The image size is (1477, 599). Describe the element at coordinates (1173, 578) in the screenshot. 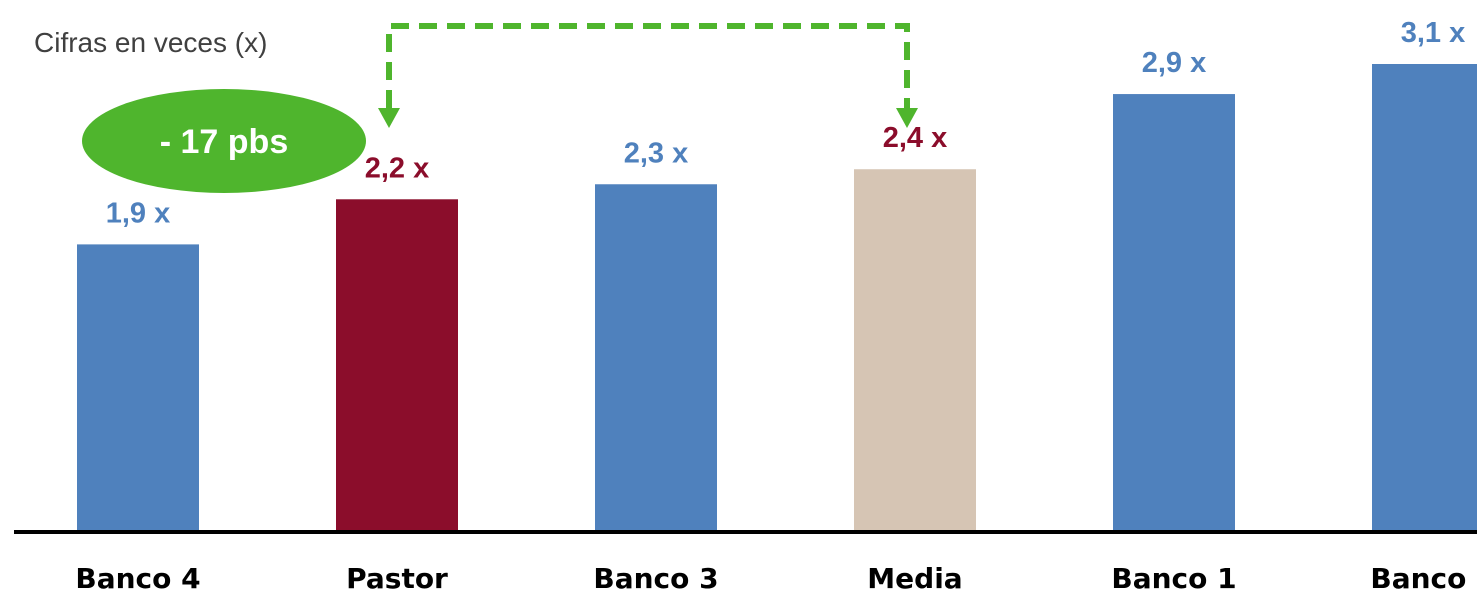

I see `category-label-banco-1: Banco 1` at that location.